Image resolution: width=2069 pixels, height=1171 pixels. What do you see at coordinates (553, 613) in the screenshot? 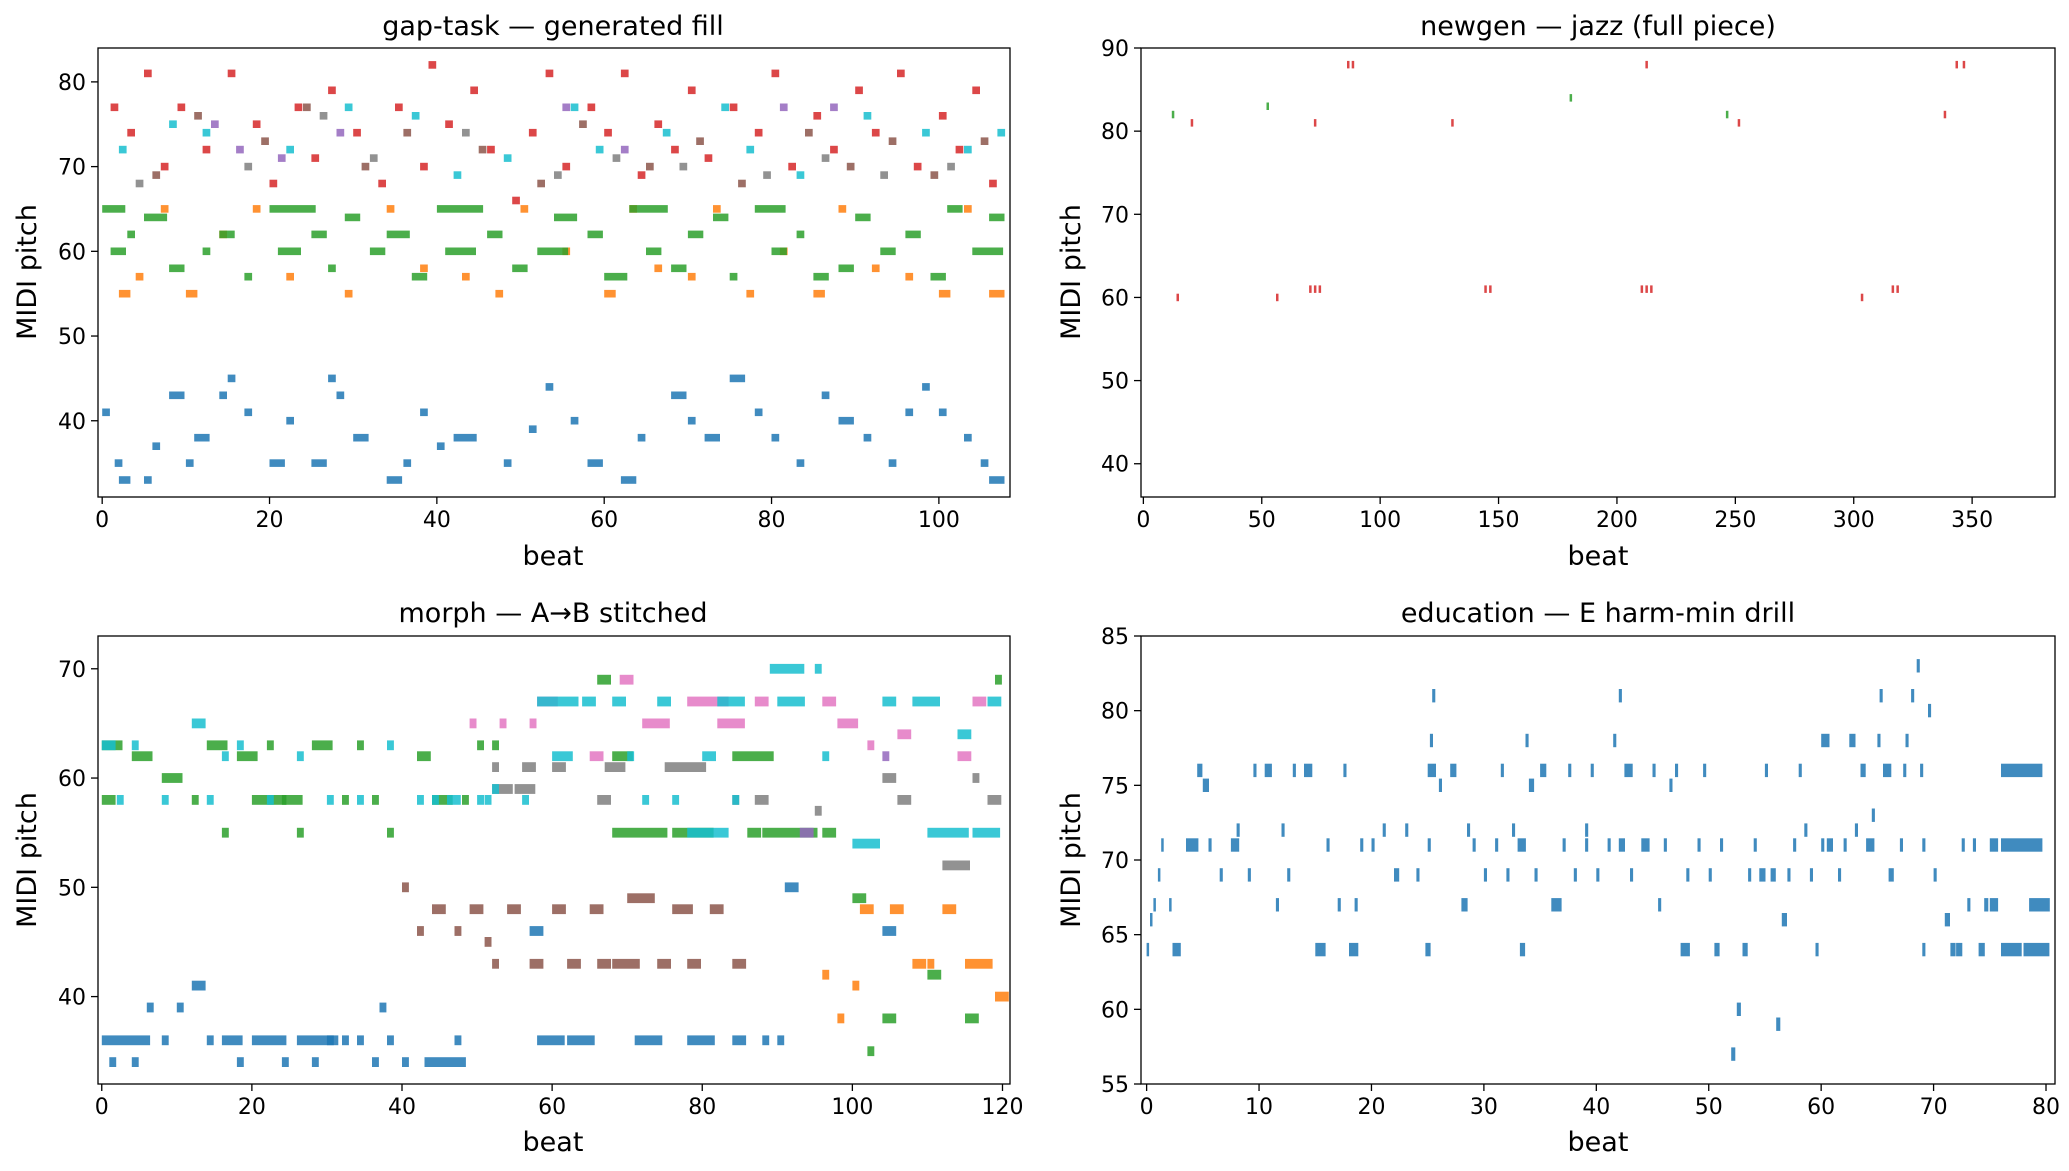
I see `panel-title: morph — A→B stitched` at bounding box center [553, 613].